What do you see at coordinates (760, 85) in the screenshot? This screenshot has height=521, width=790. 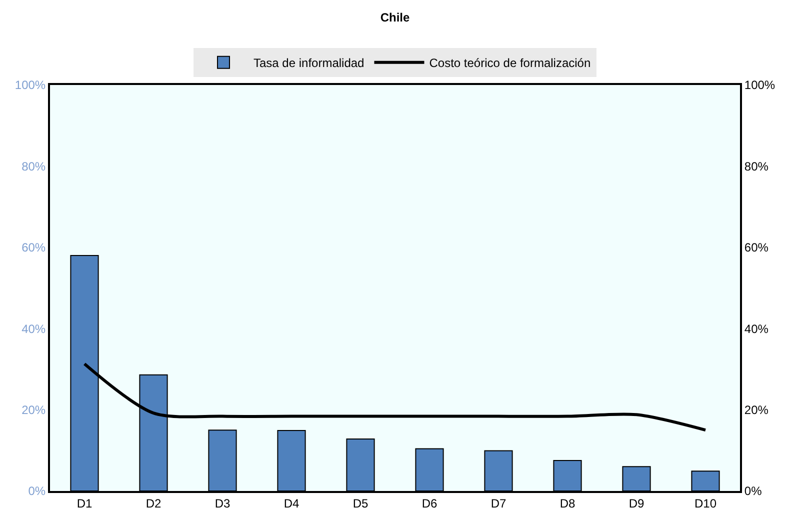 I see `y2-tick-label: 100%` at bounding box center [760, 85].